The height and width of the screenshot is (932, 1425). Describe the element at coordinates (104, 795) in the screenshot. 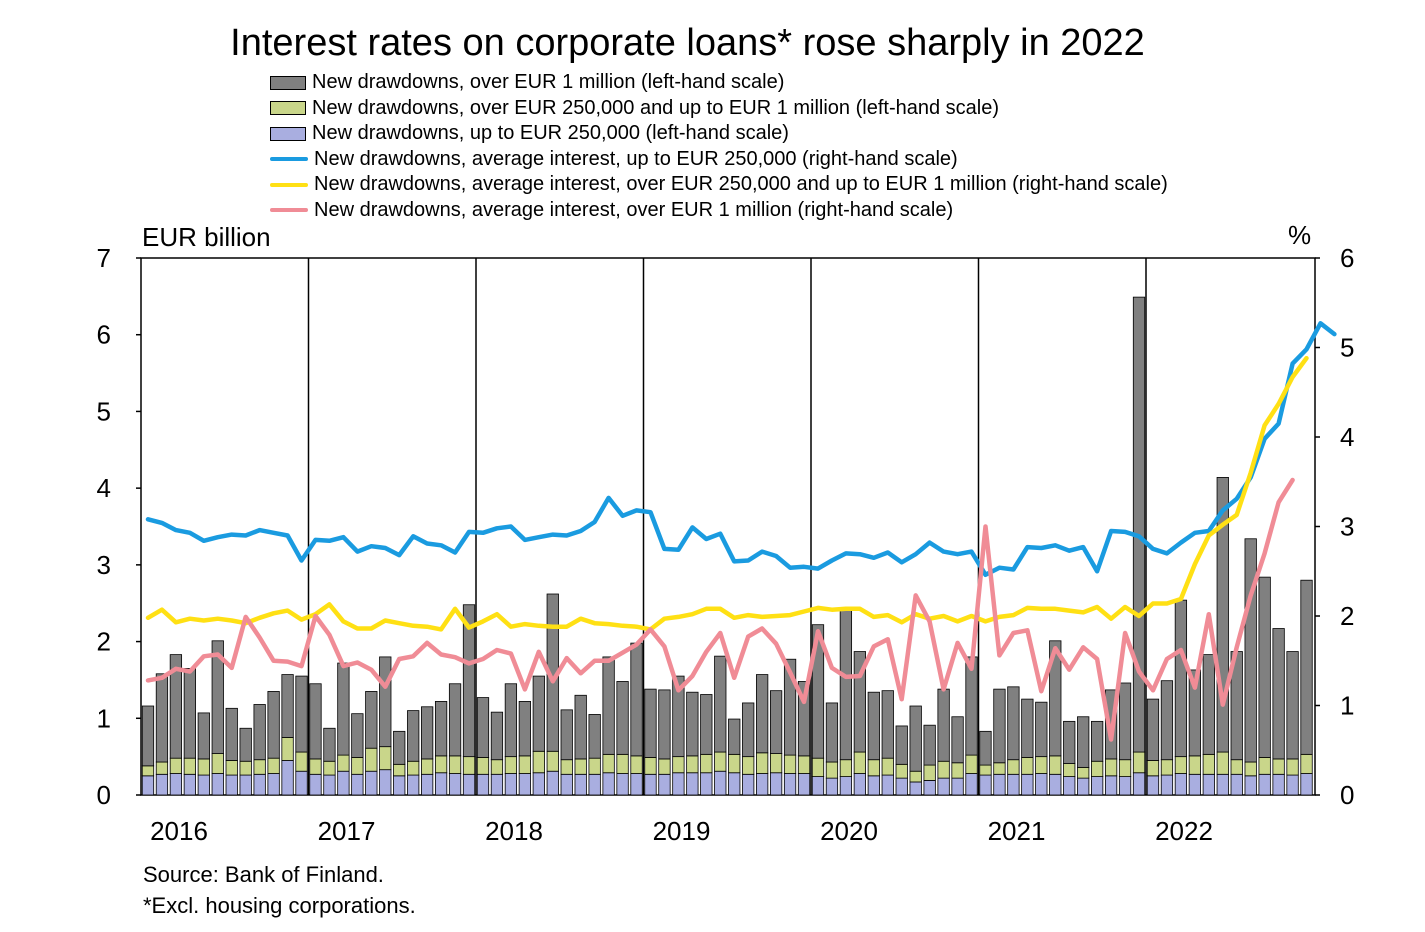

I see `left-tick-label: 0` at that location.